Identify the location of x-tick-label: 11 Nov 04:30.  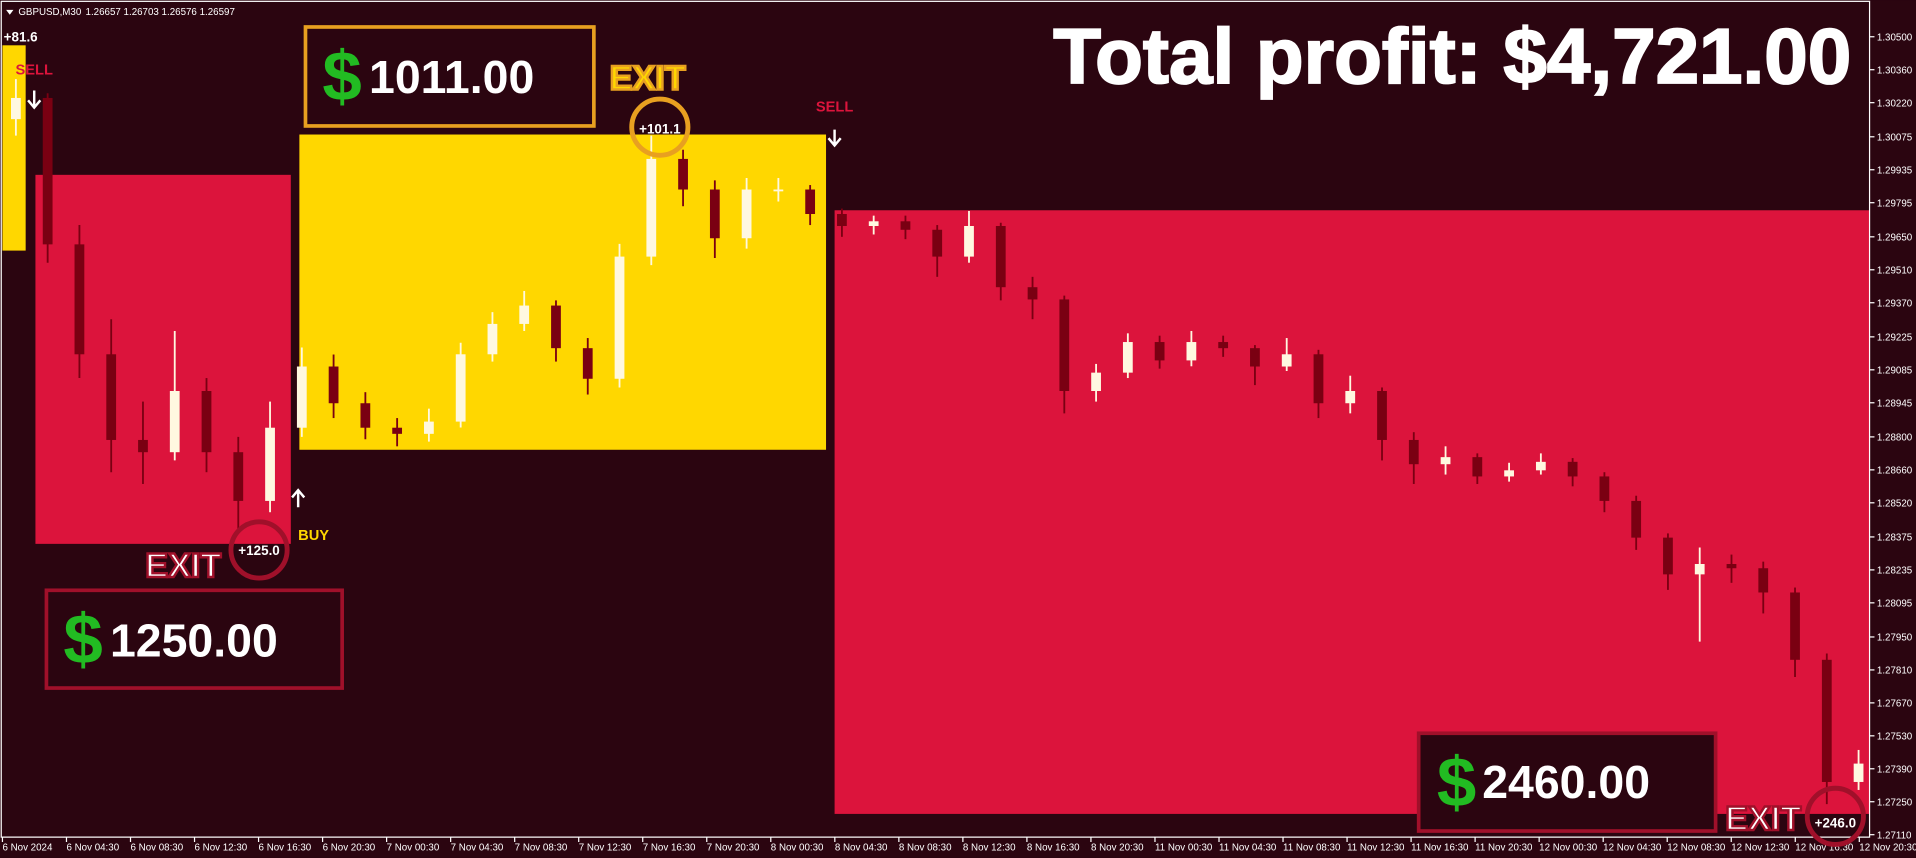
(1248, 848).